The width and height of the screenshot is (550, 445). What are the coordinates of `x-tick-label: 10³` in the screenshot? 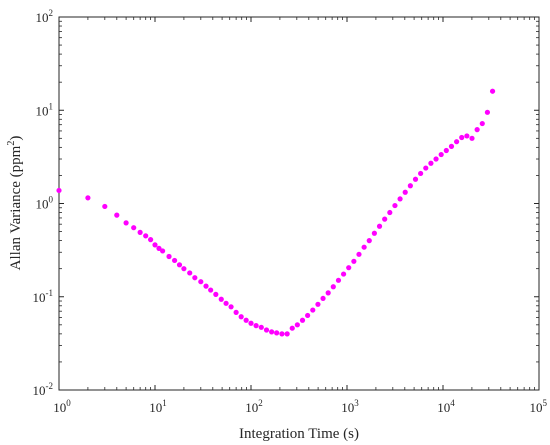 It's located at (350, 406).